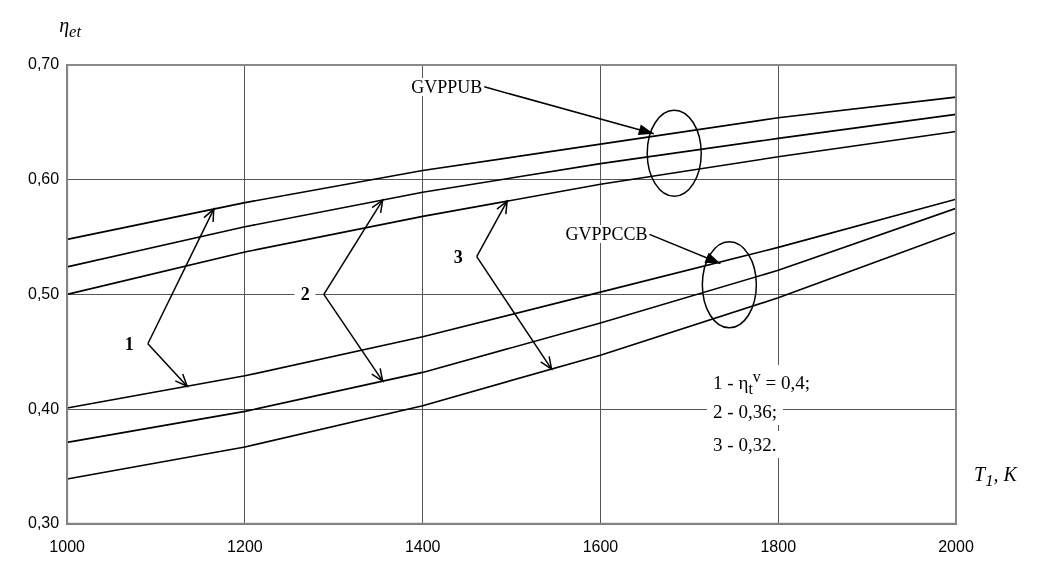 This screenshot has width=1056, height=581. Describe the element at coordinates (956, 546) in the screenshot. I see `x-tick-label: 2000` at that location.